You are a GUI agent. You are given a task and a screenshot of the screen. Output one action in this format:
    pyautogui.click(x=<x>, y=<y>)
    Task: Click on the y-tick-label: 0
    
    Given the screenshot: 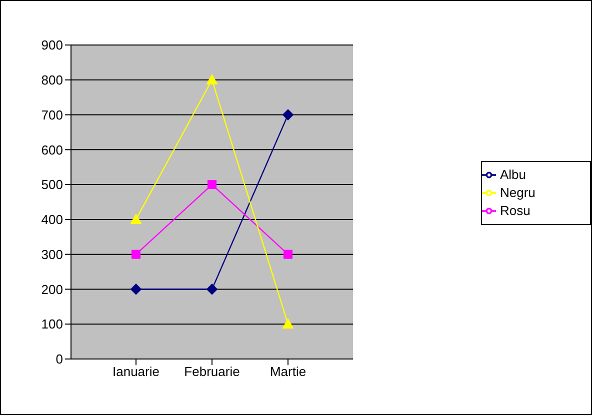 What is the action you would take?
    pyautogui.click(x=59, y=359)
    